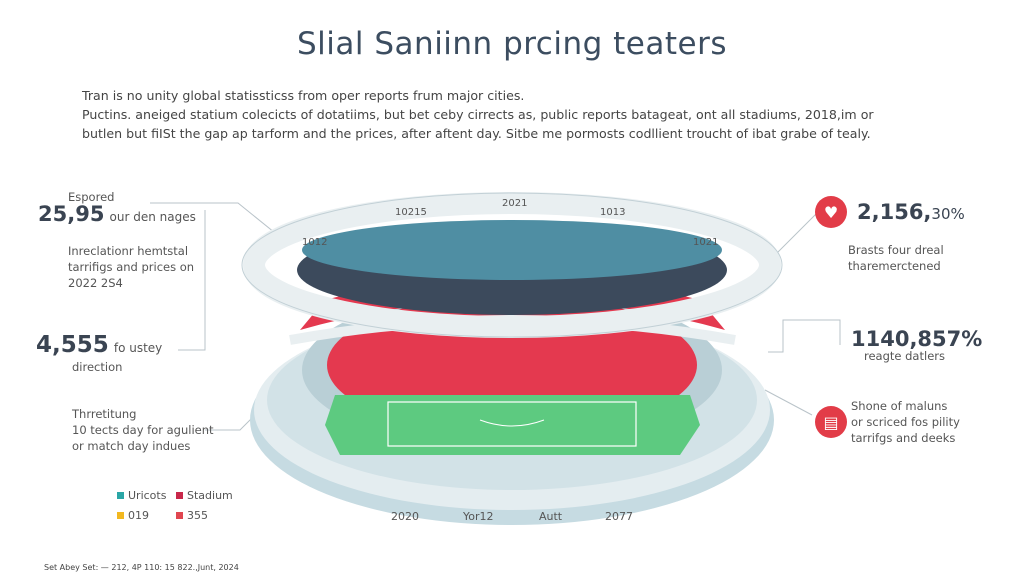 The image size is (1024, 585). I want to click on legend-item: Uricots, so click(141, 495).